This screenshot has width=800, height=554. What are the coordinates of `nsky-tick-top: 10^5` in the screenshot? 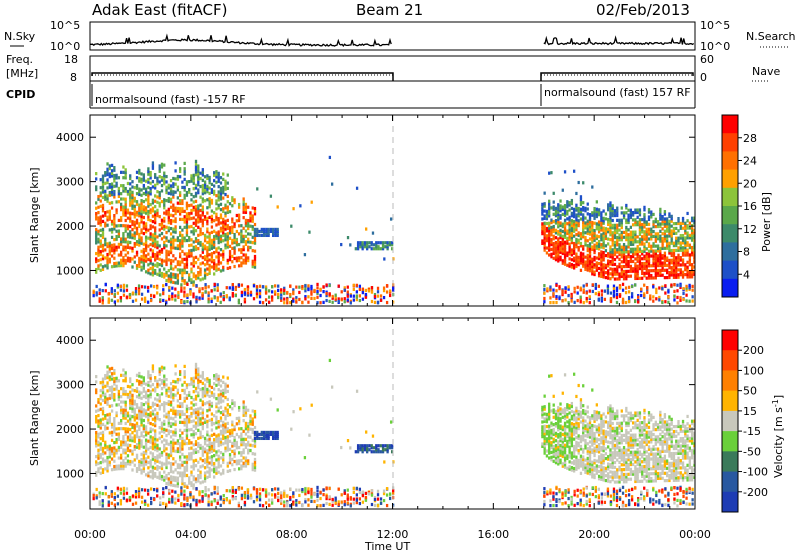 It's located at (65, 25).